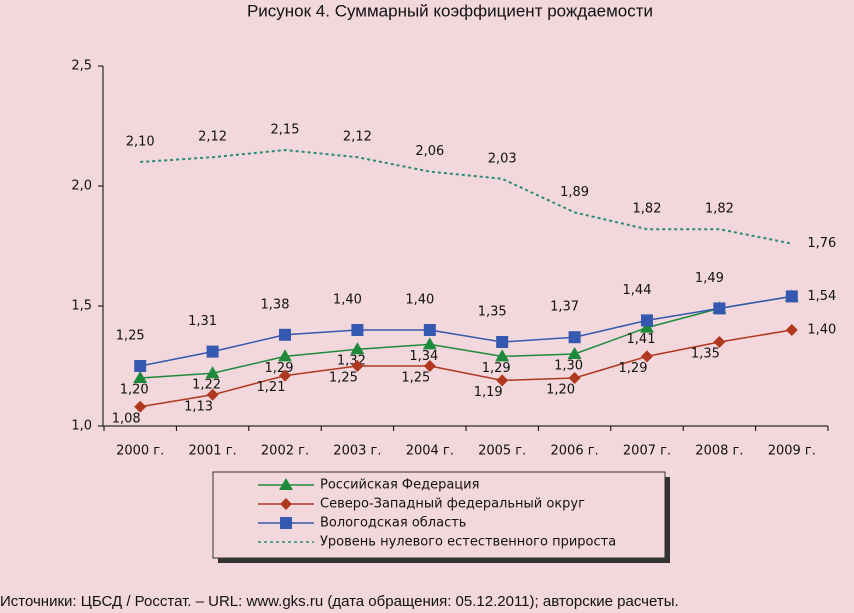  What do you see at coordinates (81, 66) in the screenshot?
I see `y-tick-label: 2,5` at bounding box center [81, 66].